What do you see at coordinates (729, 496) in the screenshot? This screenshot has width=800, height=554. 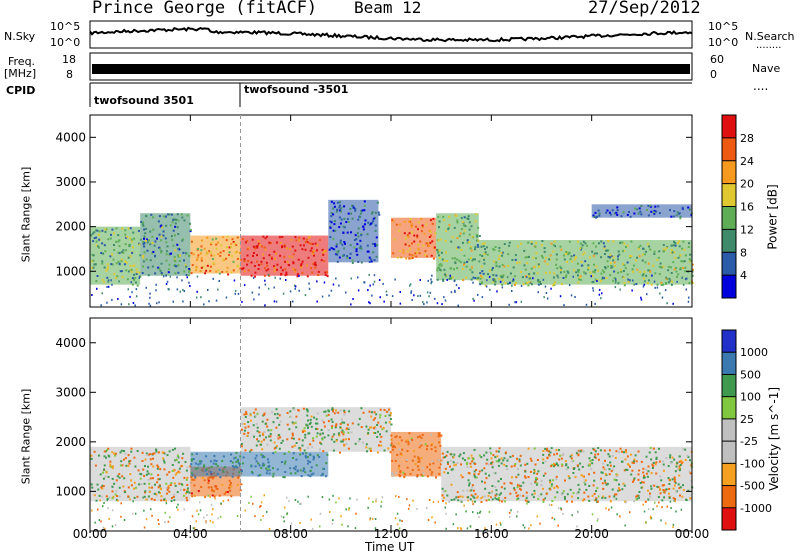 I see `colorbar-cell` at bounding box center [729, 496].